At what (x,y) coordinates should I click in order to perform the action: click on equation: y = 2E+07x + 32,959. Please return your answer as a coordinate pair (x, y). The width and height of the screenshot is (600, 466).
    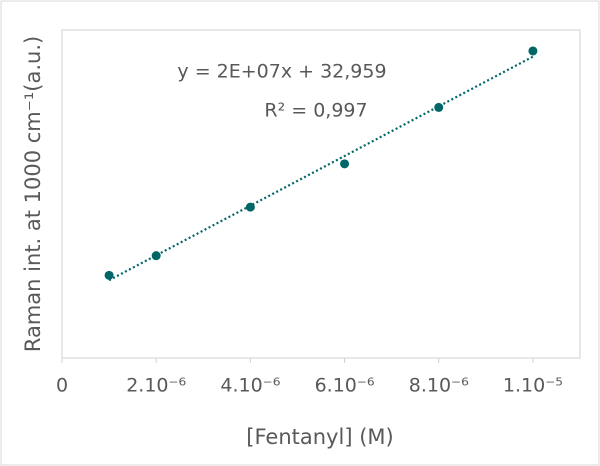
    Looking at the image, I should click on (281, 72).